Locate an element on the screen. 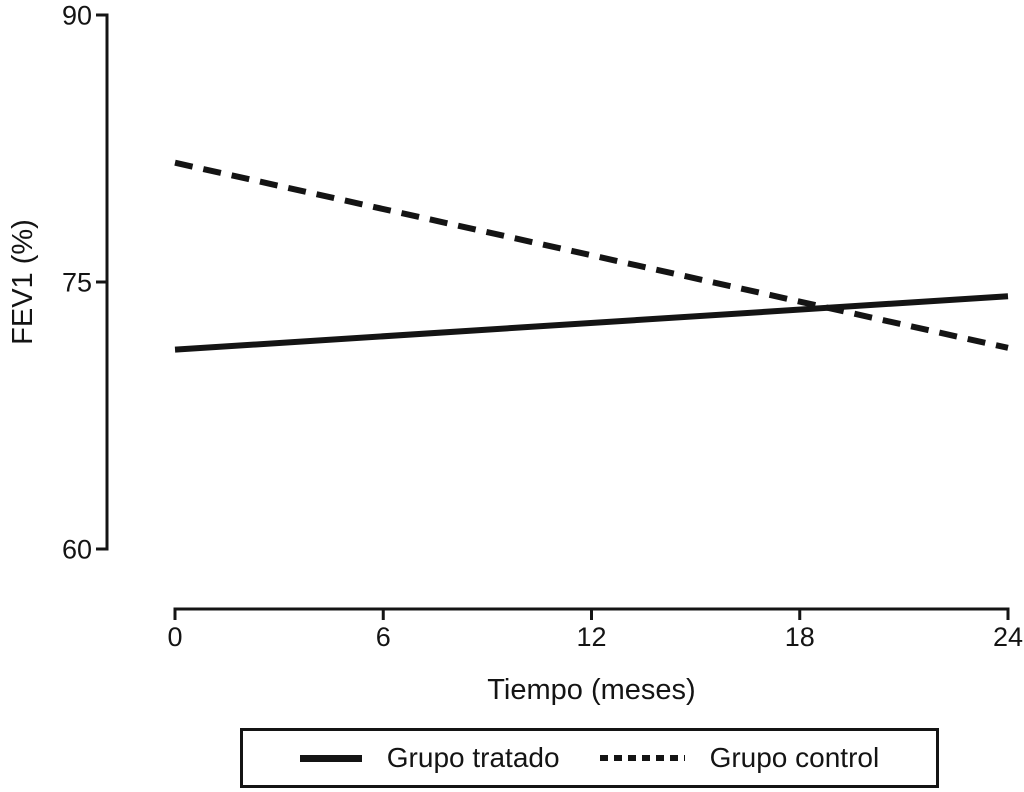 The width and height of the screenshot is (1024, 792). x-tick-label: 6 is located at coordinates (383, 637).